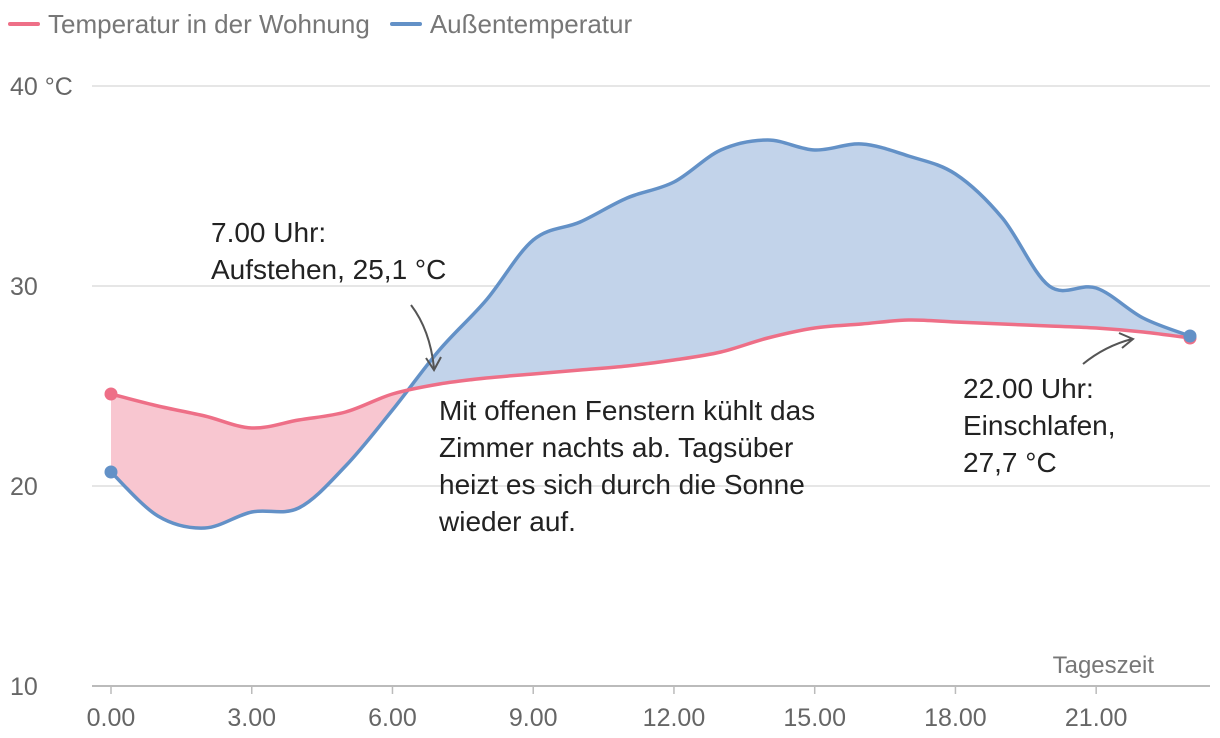 The image size is (1220, 738). Describe the element at coordinates (41, 87) in the screenshot. I see `y-tick-label: 40 °C` at that location.